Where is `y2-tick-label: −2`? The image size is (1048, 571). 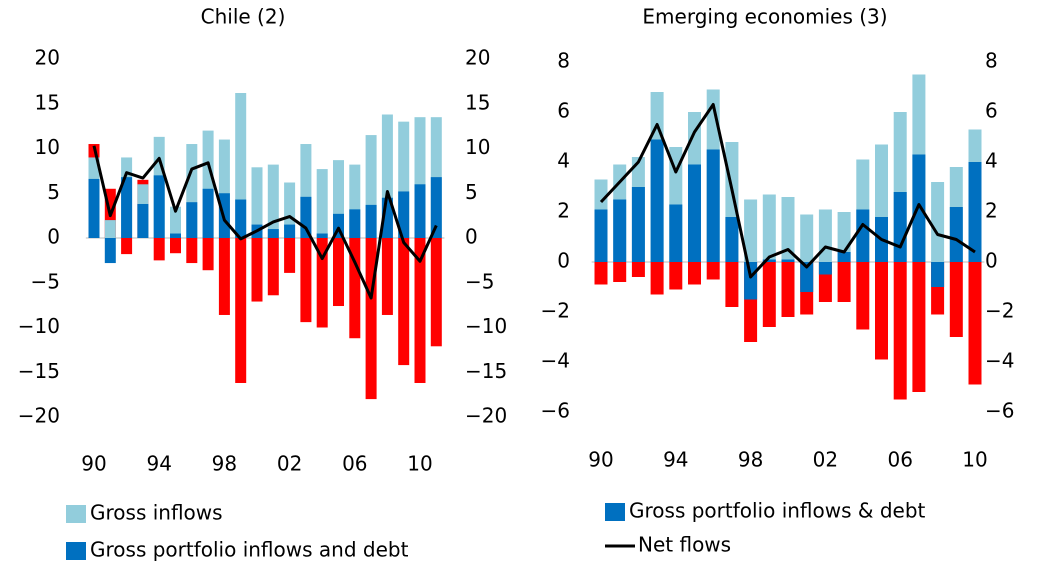 y2-tick-label: −2 is located at coordinates (999, 311).